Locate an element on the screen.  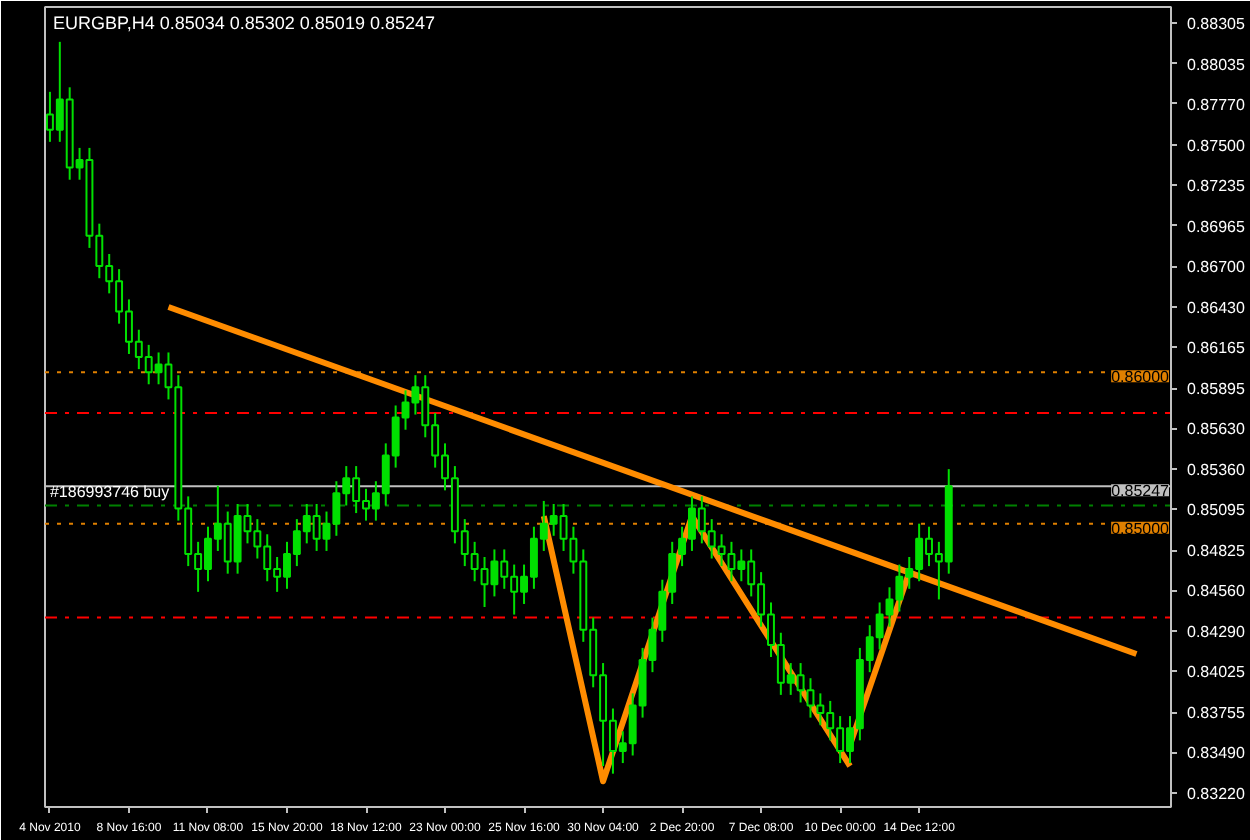
y-tick-label: 0.86165 is located at coordinates (1216, 348).